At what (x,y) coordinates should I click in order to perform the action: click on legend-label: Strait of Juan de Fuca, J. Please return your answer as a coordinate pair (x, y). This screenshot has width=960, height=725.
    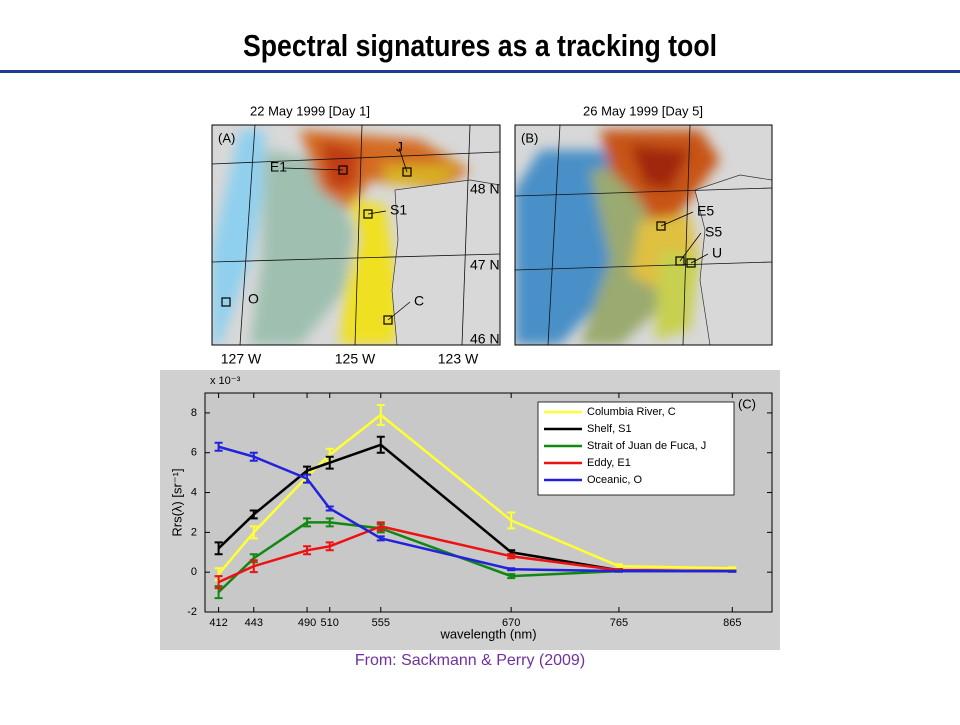
    Looking at the image, I should click on (646, 446).